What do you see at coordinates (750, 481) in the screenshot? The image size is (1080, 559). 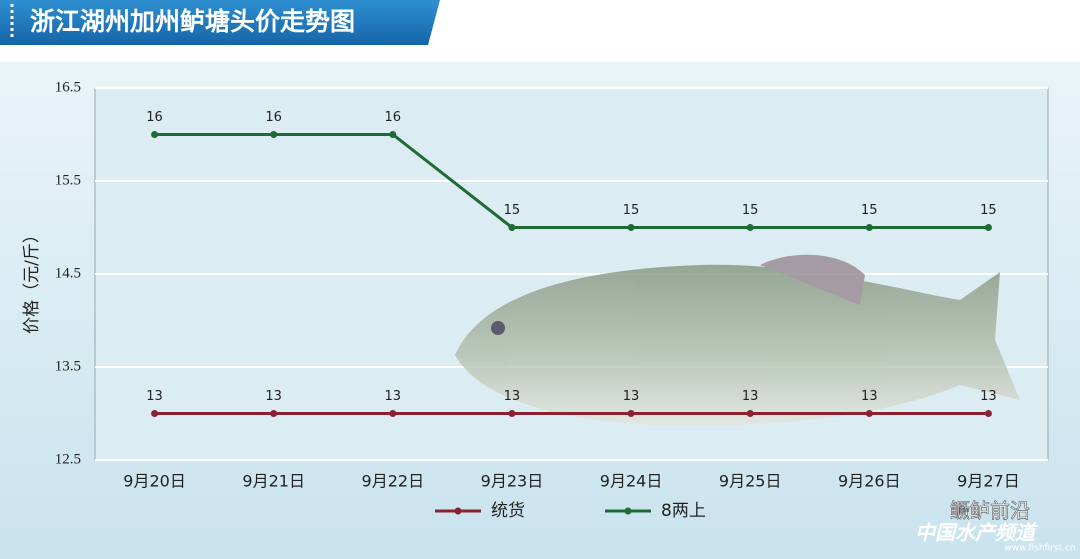 I see `x-tick-label: 9月25日` at bounding box center [750, 481].